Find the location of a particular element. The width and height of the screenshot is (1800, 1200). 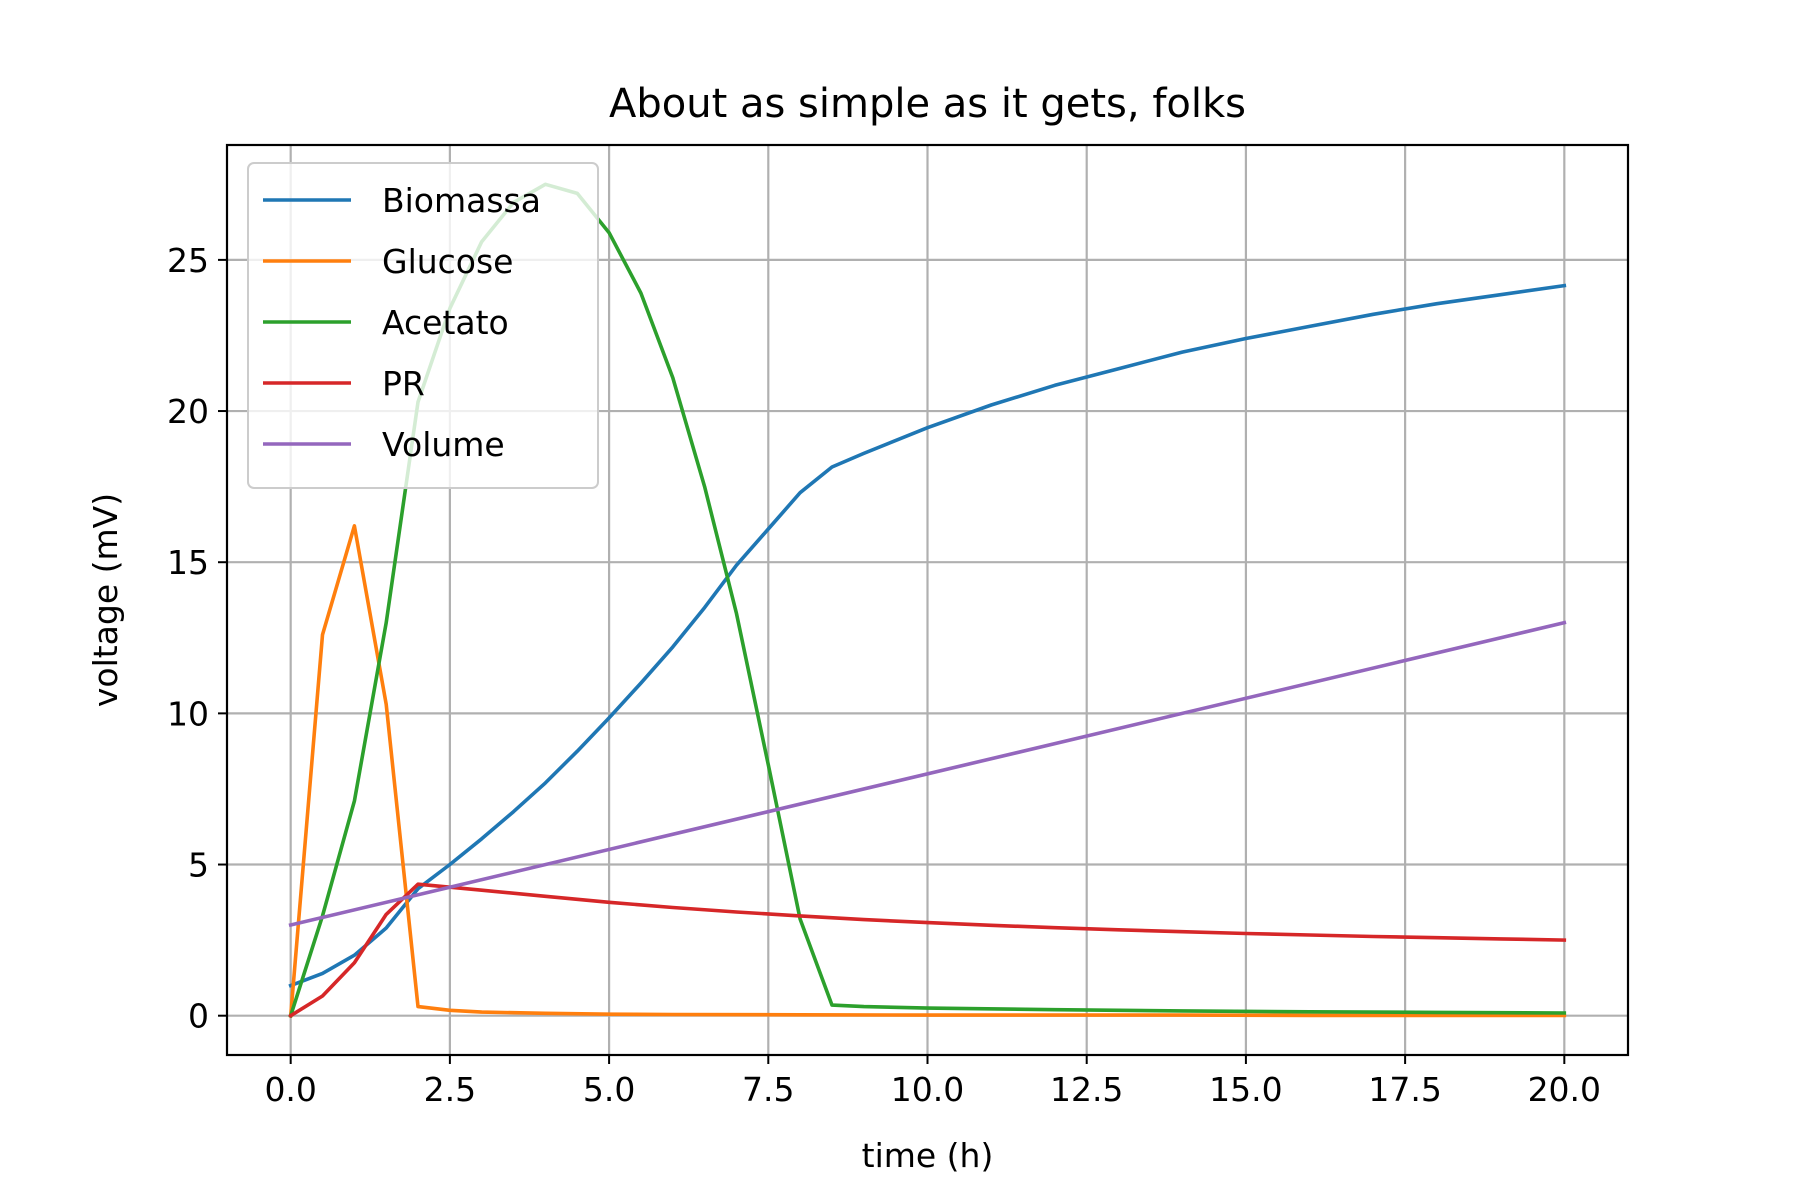

x-tick-label: 2.5 is located at coordinates (450, 1089).